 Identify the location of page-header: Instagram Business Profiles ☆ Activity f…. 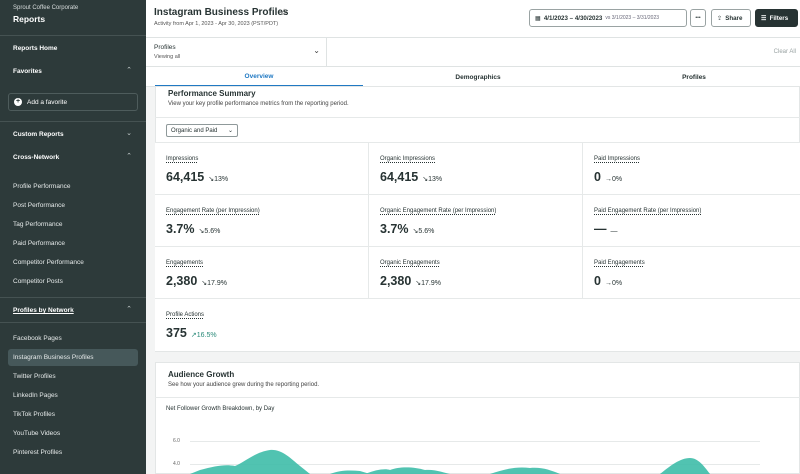
(473, 19).